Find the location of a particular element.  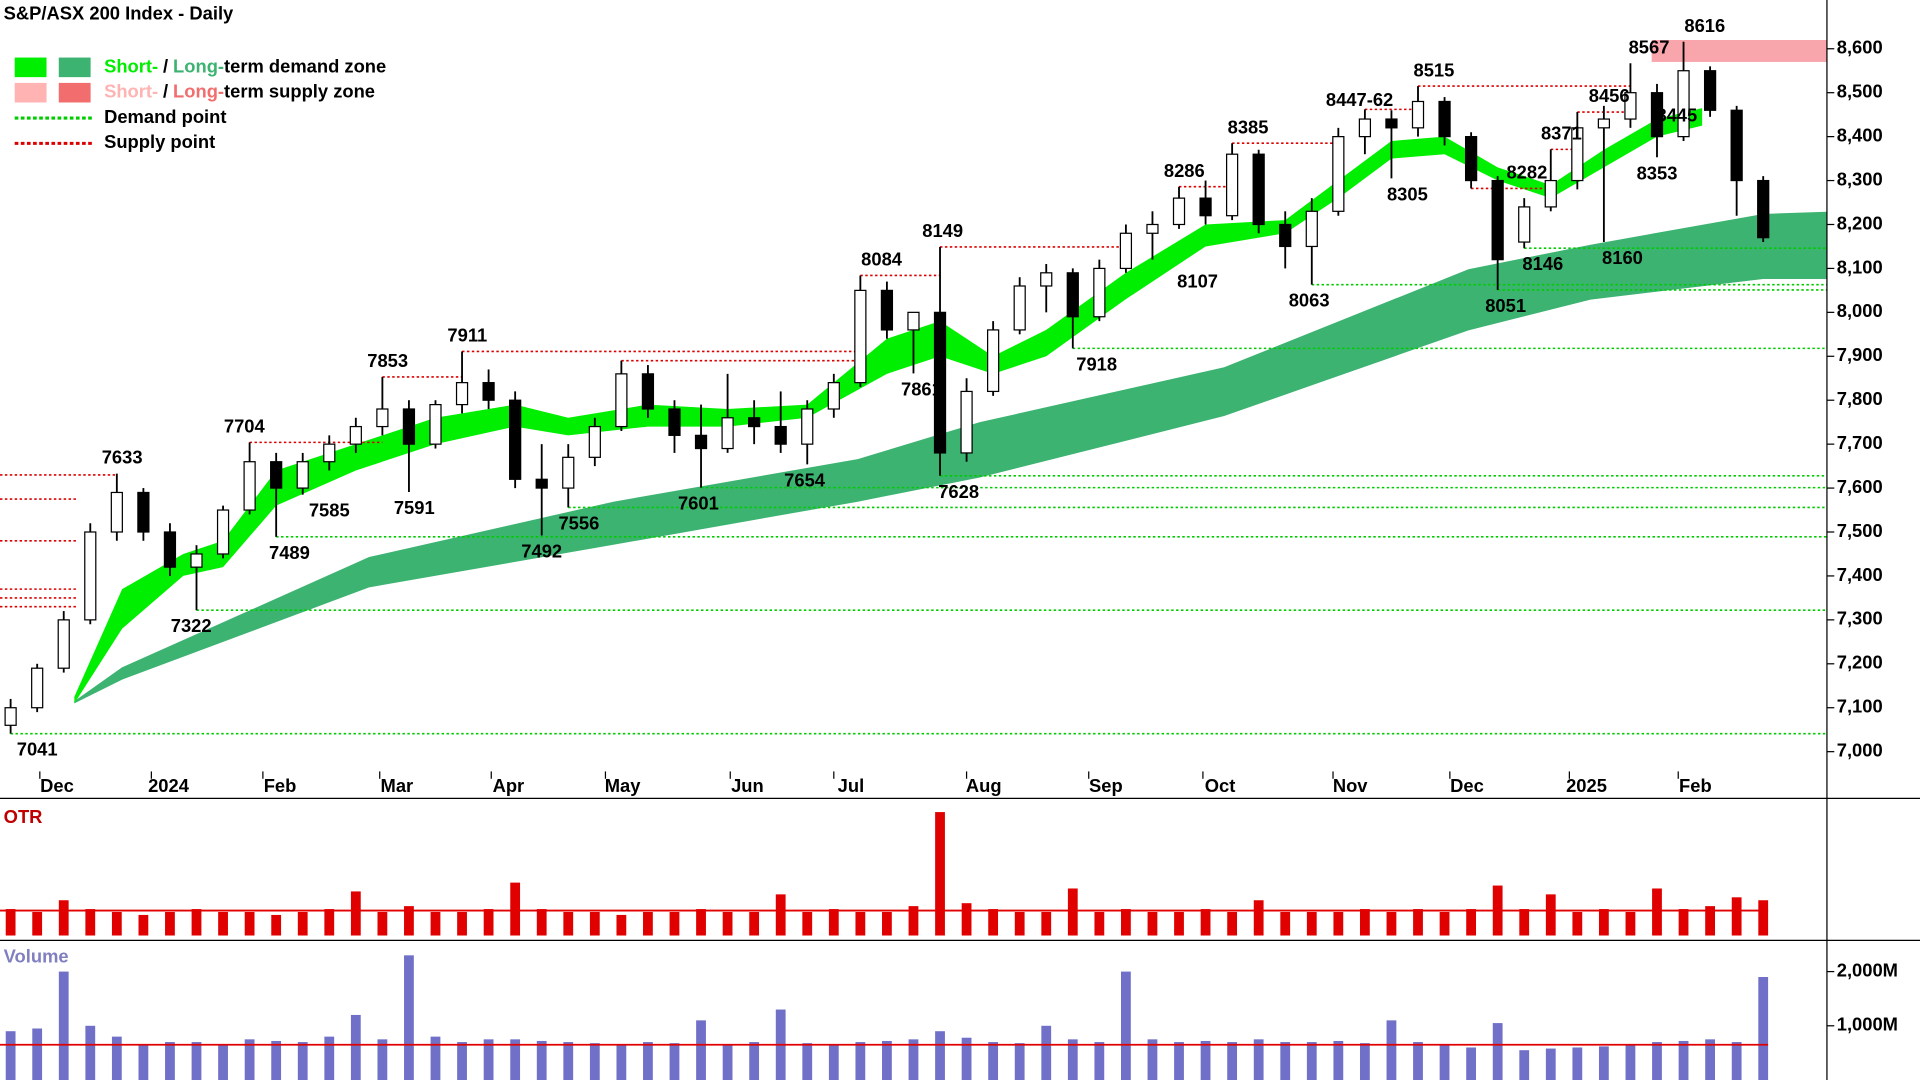

annotation: 8282 is located at coordinates (1526, 172).